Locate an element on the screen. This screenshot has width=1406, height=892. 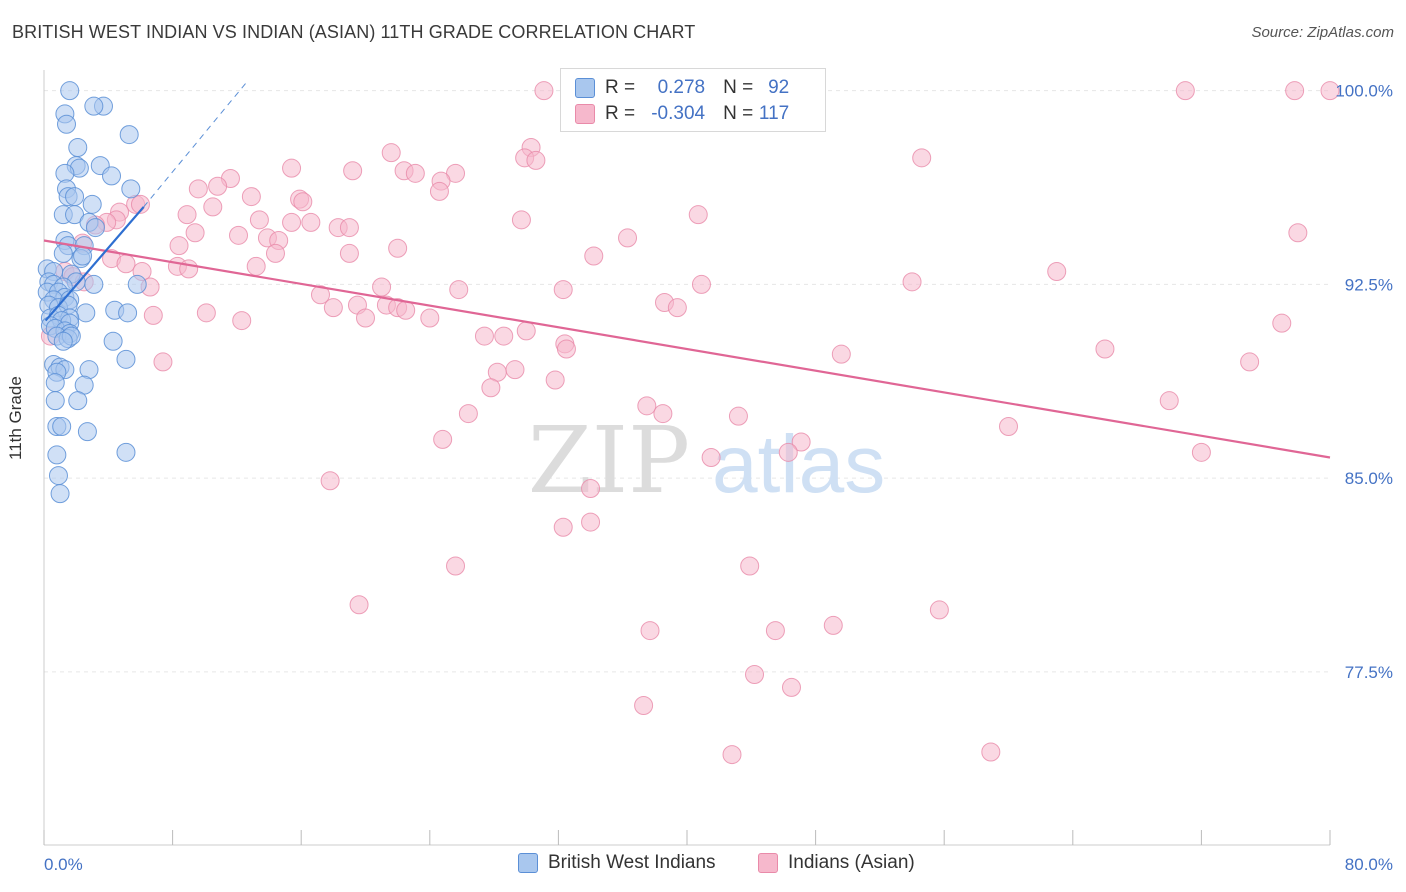
y-tick-label: 100.0% is located at coordinates (1364, 91).